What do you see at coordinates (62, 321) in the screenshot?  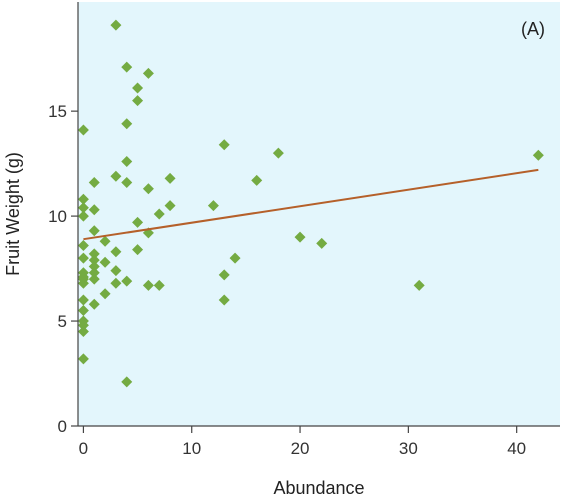 I see `y-tick-label: 5` at bounding box center [62, 321].